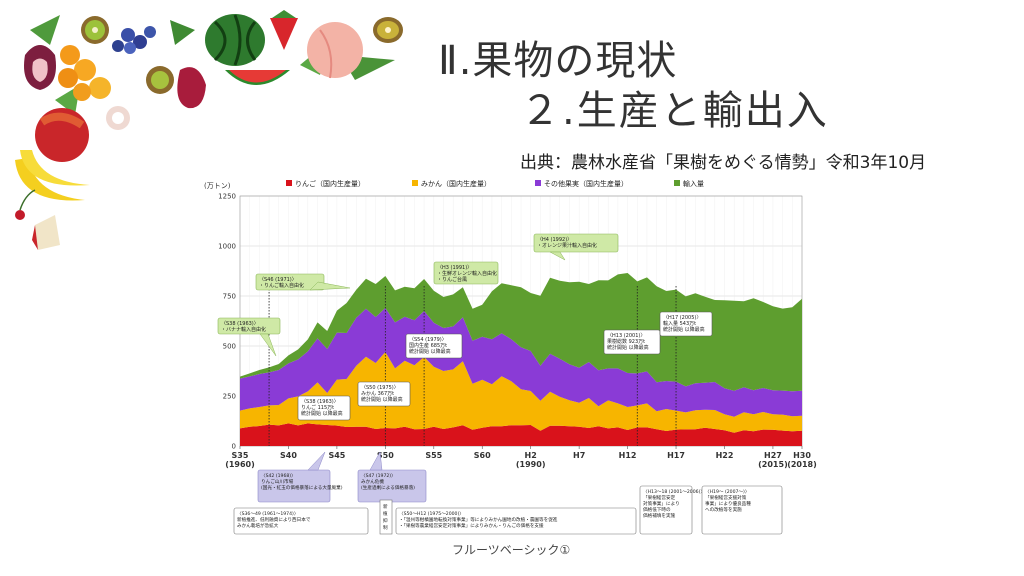 This screenshot has height=576, width=1024. Describe the element at coordinates (380, 388) in the screenshot. I see `note-mikan-peak-text: 〈S50 (1975)〉` at that location.